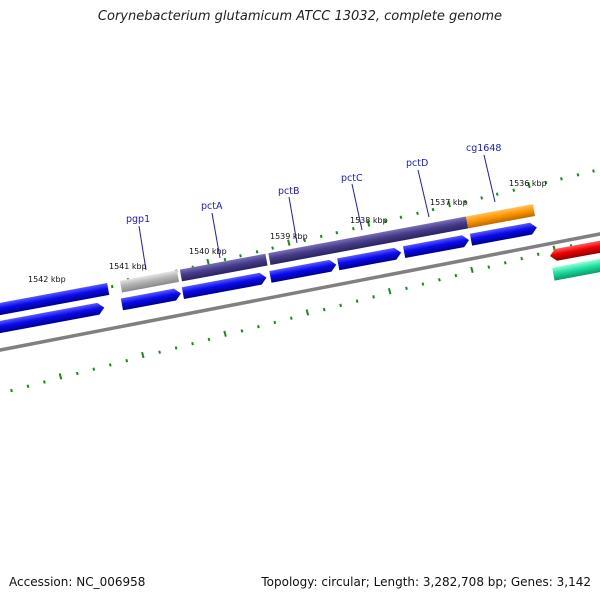  What do you see at coordinates (47, 279) in the screenshot?
I see `scale-label: 1542 kbp` at bounding box center [47, 279].